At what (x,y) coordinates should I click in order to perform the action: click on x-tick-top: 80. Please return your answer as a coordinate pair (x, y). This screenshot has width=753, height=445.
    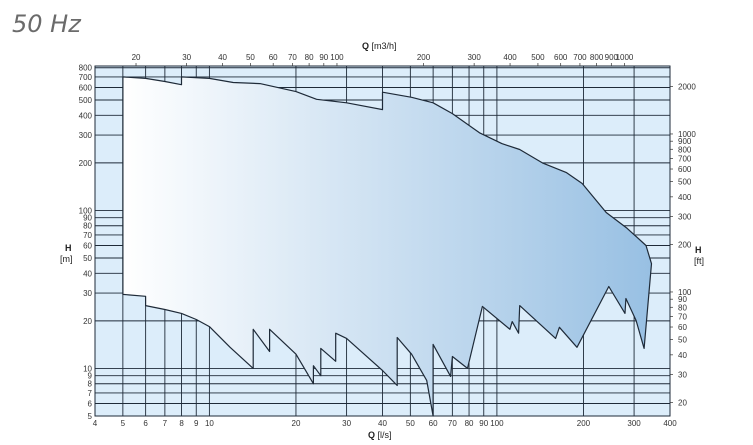
    Looking at the image, I should click on (309, 57).